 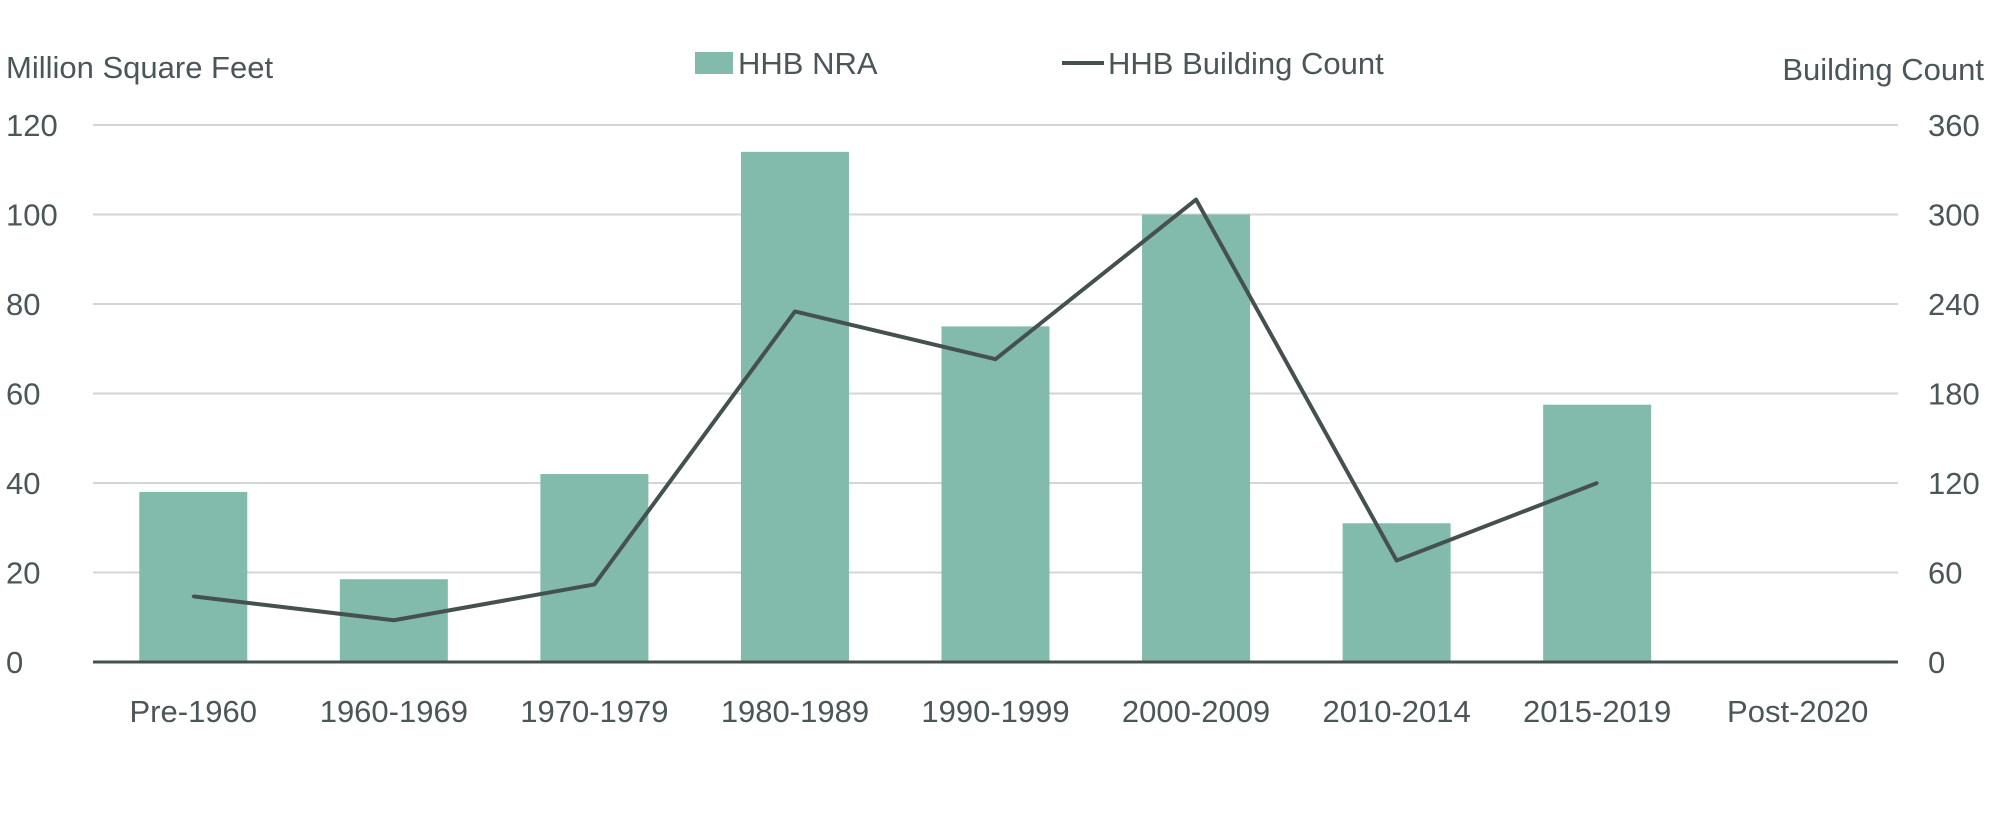 What do you see at coordinates (23, 304) in the screenshot?
I see `left-tick-label: 80` at bounding box center [23, 304].